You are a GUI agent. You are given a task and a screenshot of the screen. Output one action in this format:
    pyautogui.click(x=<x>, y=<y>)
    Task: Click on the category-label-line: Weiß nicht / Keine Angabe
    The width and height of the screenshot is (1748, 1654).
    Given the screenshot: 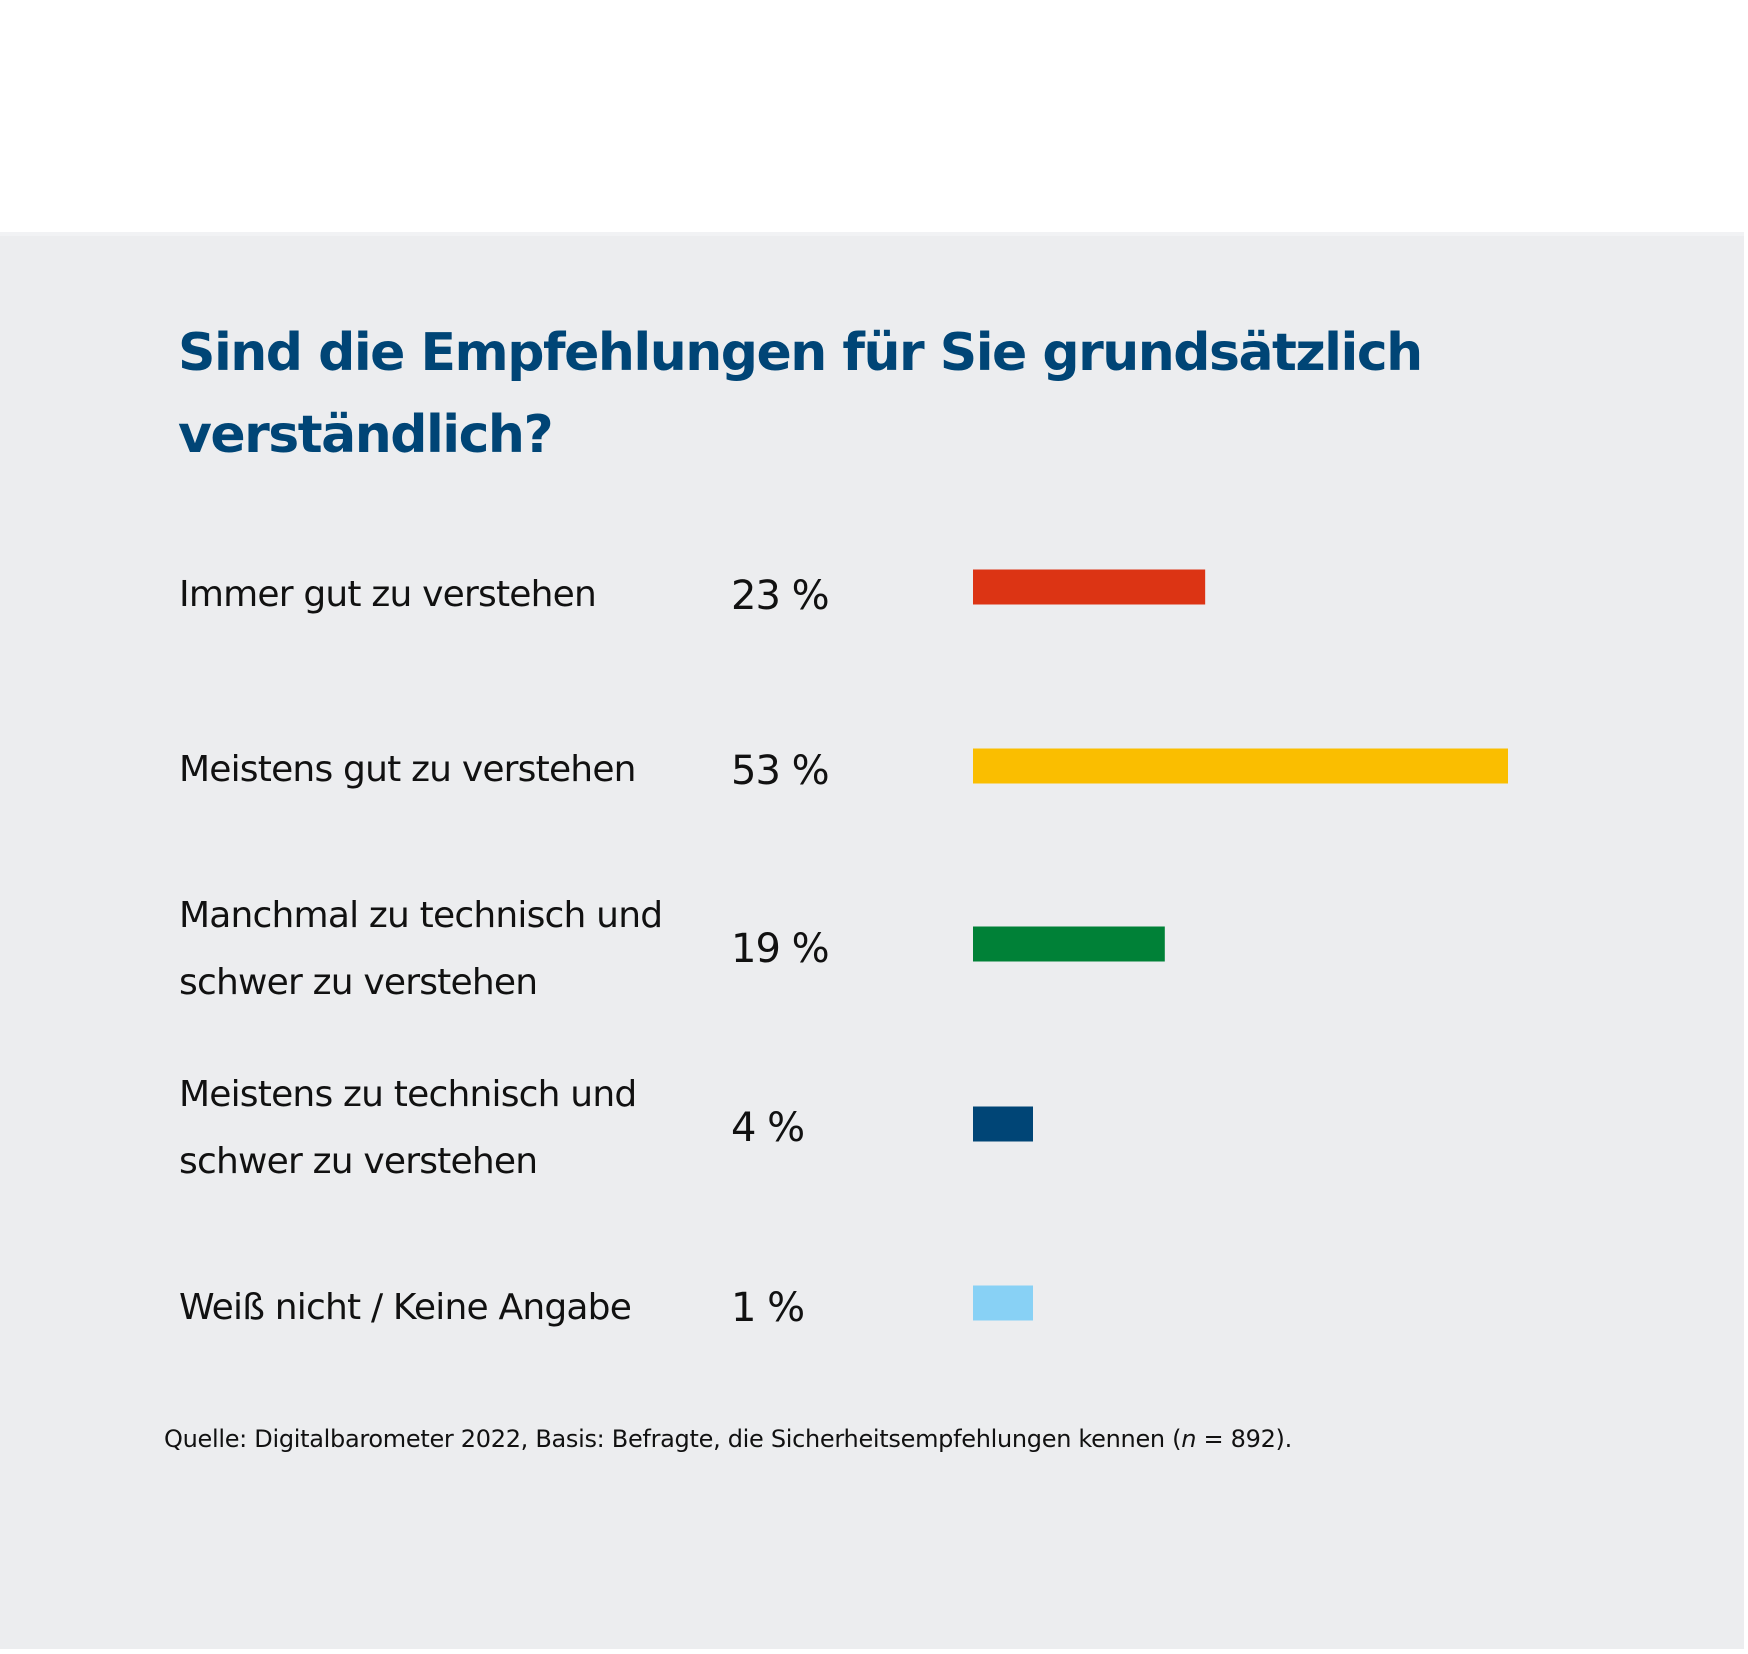 What is the action you would take?
    pyautogui.click(x=405, y=1307)
    